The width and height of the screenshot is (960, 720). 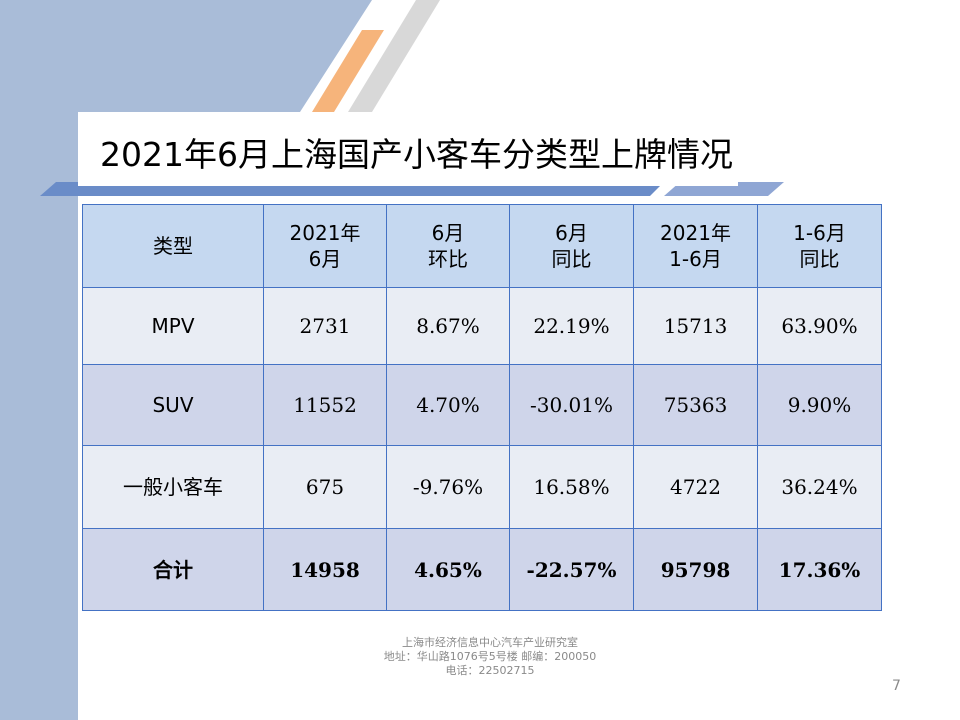 I want to click on title-panel, so click(x=408, y=149).